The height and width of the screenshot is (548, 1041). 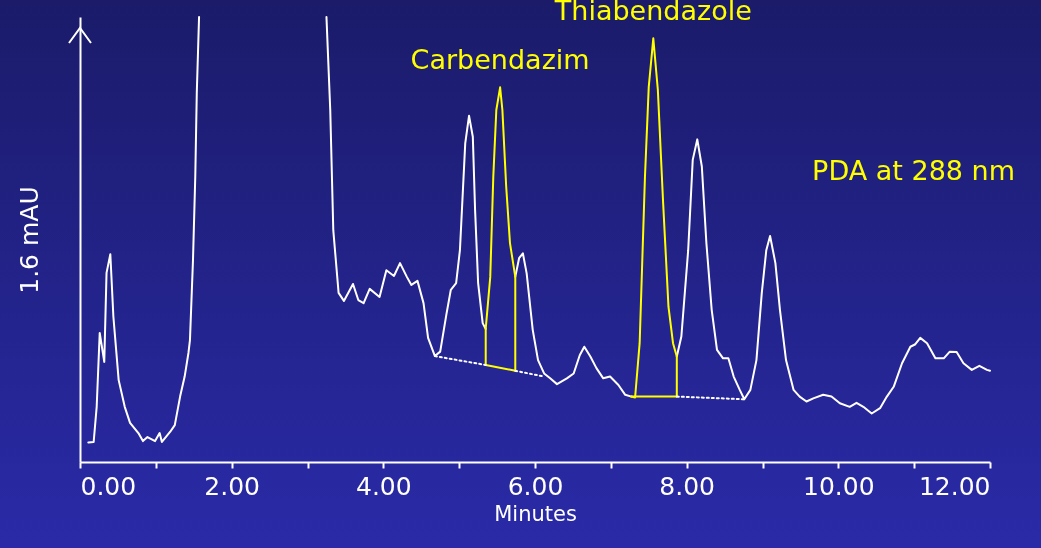 I want to click on annotation: Carbendazim, so click(x=500, y=60).